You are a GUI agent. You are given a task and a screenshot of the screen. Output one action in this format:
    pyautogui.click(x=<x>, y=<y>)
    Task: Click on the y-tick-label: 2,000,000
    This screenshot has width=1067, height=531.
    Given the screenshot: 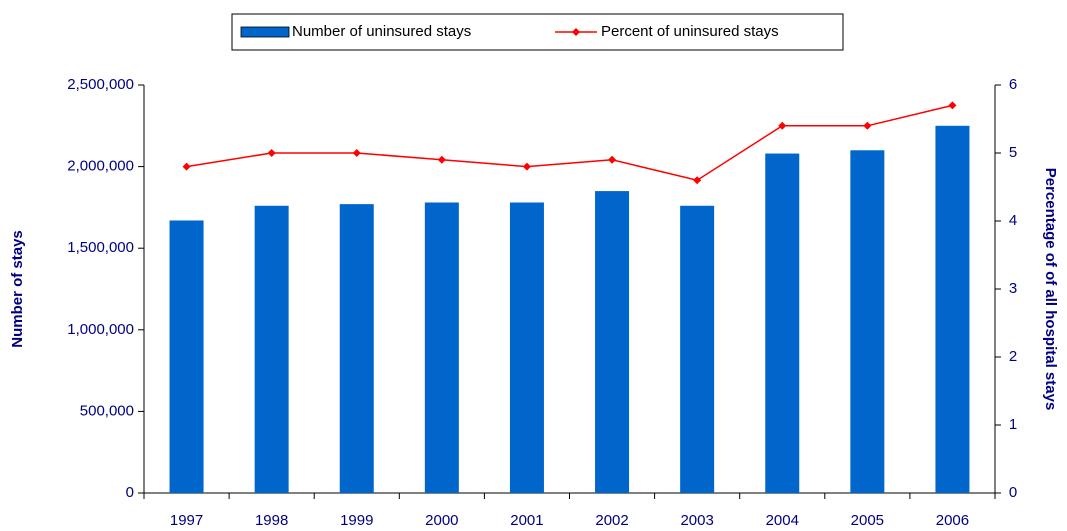 What is the action you would take?
    pyautogui.click(x=100, y=166)
    